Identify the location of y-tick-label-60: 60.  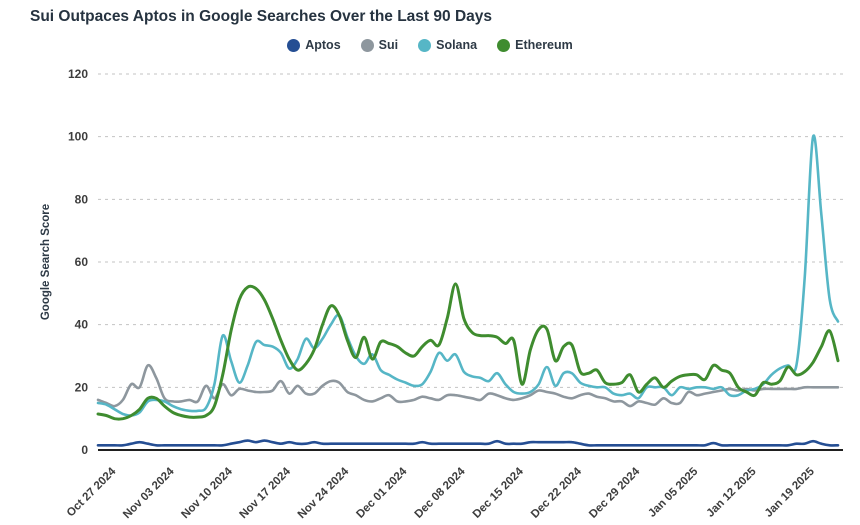
(82, 262).